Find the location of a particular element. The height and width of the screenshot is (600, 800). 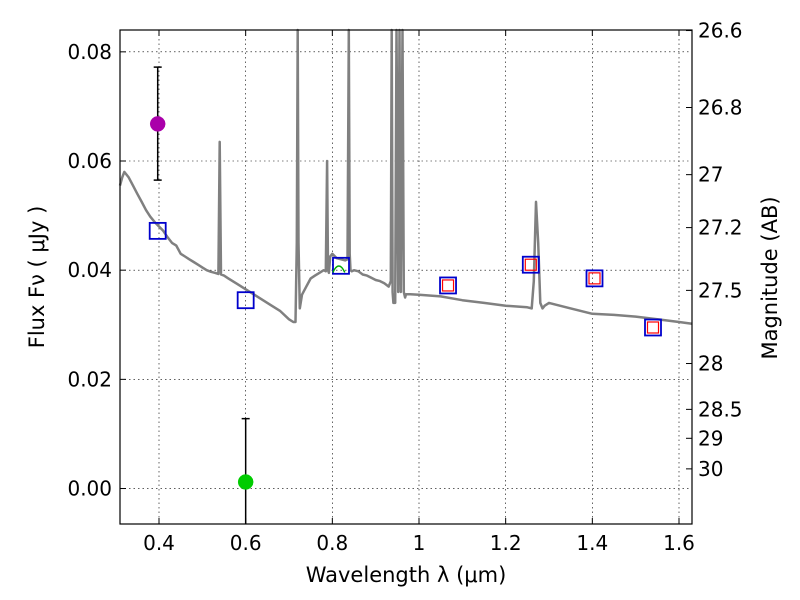

mag-tick-label: 30 is located at coordinates (710, 469).